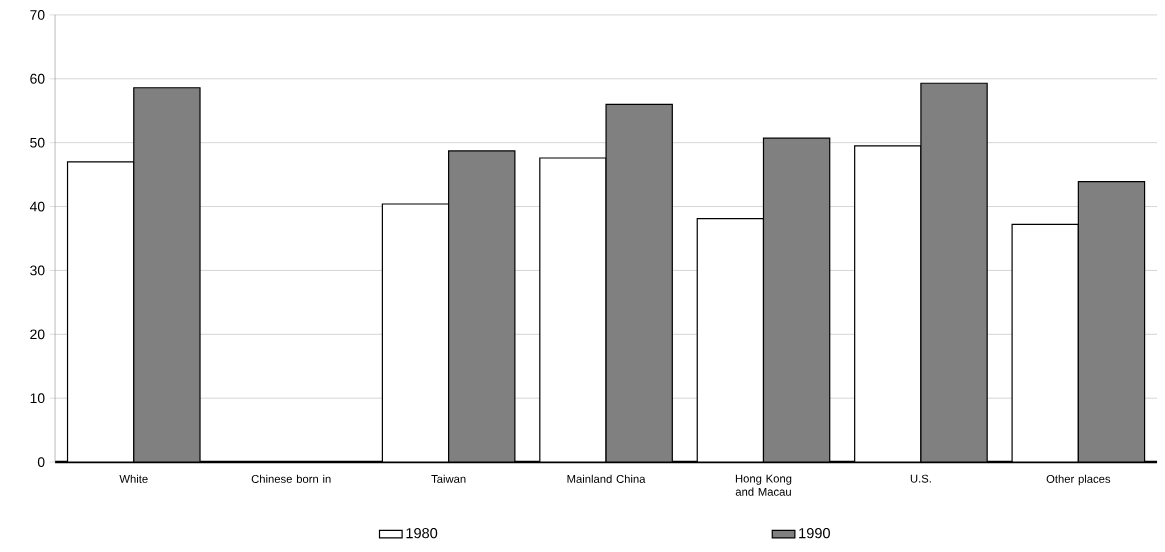  I want to click on y-tick-label: 40, so click(37, 206).